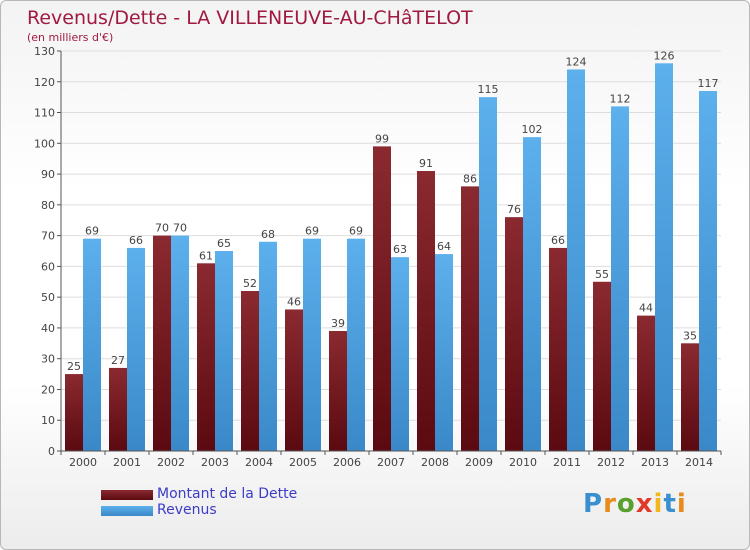 This screenshot has height=550, width=750. I want to click on logo-letter: i, so click(658, 504).